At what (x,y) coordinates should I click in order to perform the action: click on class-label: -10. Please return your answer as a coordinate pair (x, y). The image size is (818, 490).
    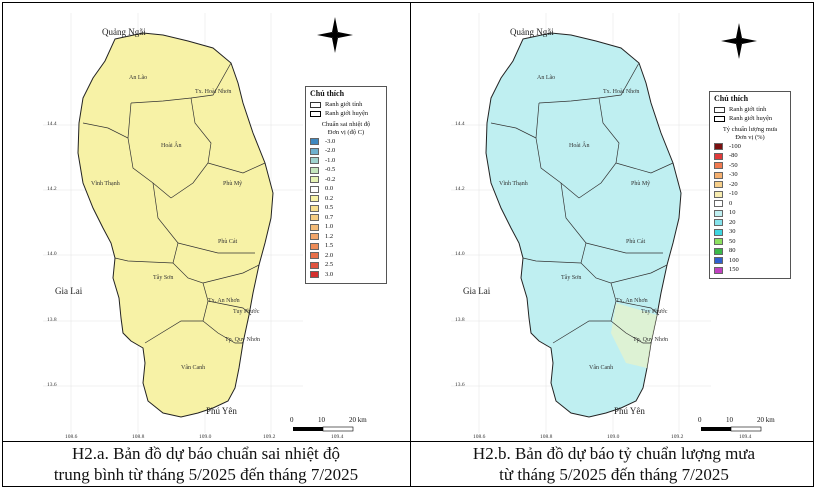
    Looking at the image, I should click on (733, 194).